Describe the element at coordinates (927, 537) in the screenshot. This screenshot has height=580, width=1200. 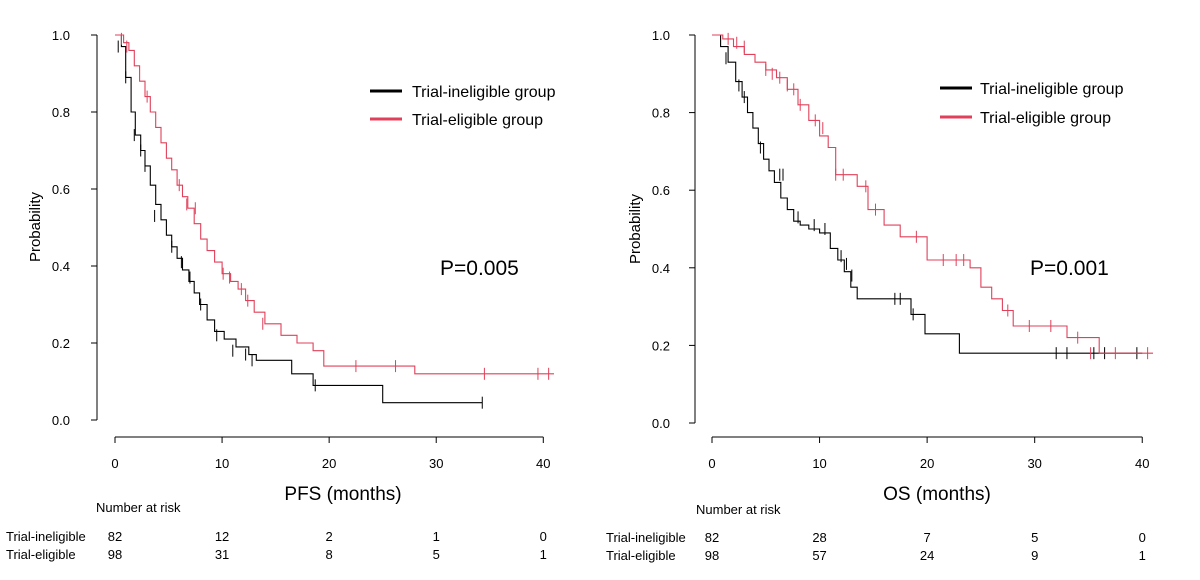
I see `risk-count: 7` at that location.